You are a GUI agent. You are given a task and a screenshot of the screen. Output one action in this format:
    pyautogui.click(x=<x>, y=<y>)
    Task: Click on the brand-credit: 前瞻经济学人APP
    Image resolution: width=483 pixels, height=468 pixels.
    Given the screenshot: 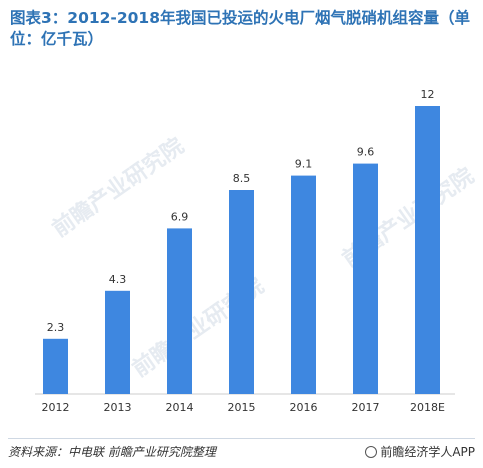 What is the action you would take?
    pyautogui.click(x=420, y=451)
    